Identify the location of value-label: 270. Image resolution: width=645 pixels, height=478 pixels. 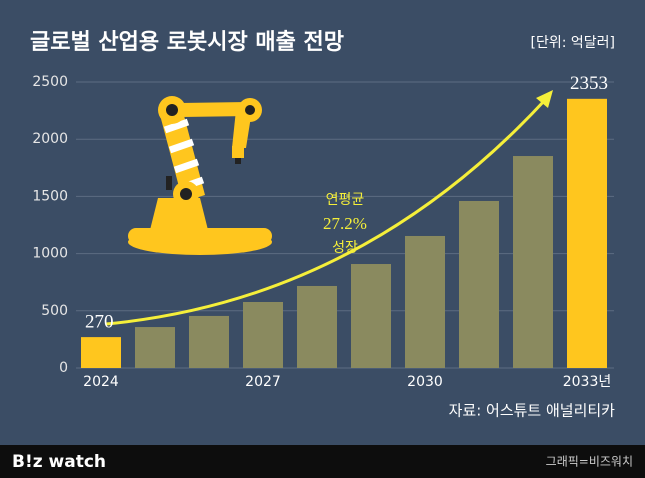
(99, 321).